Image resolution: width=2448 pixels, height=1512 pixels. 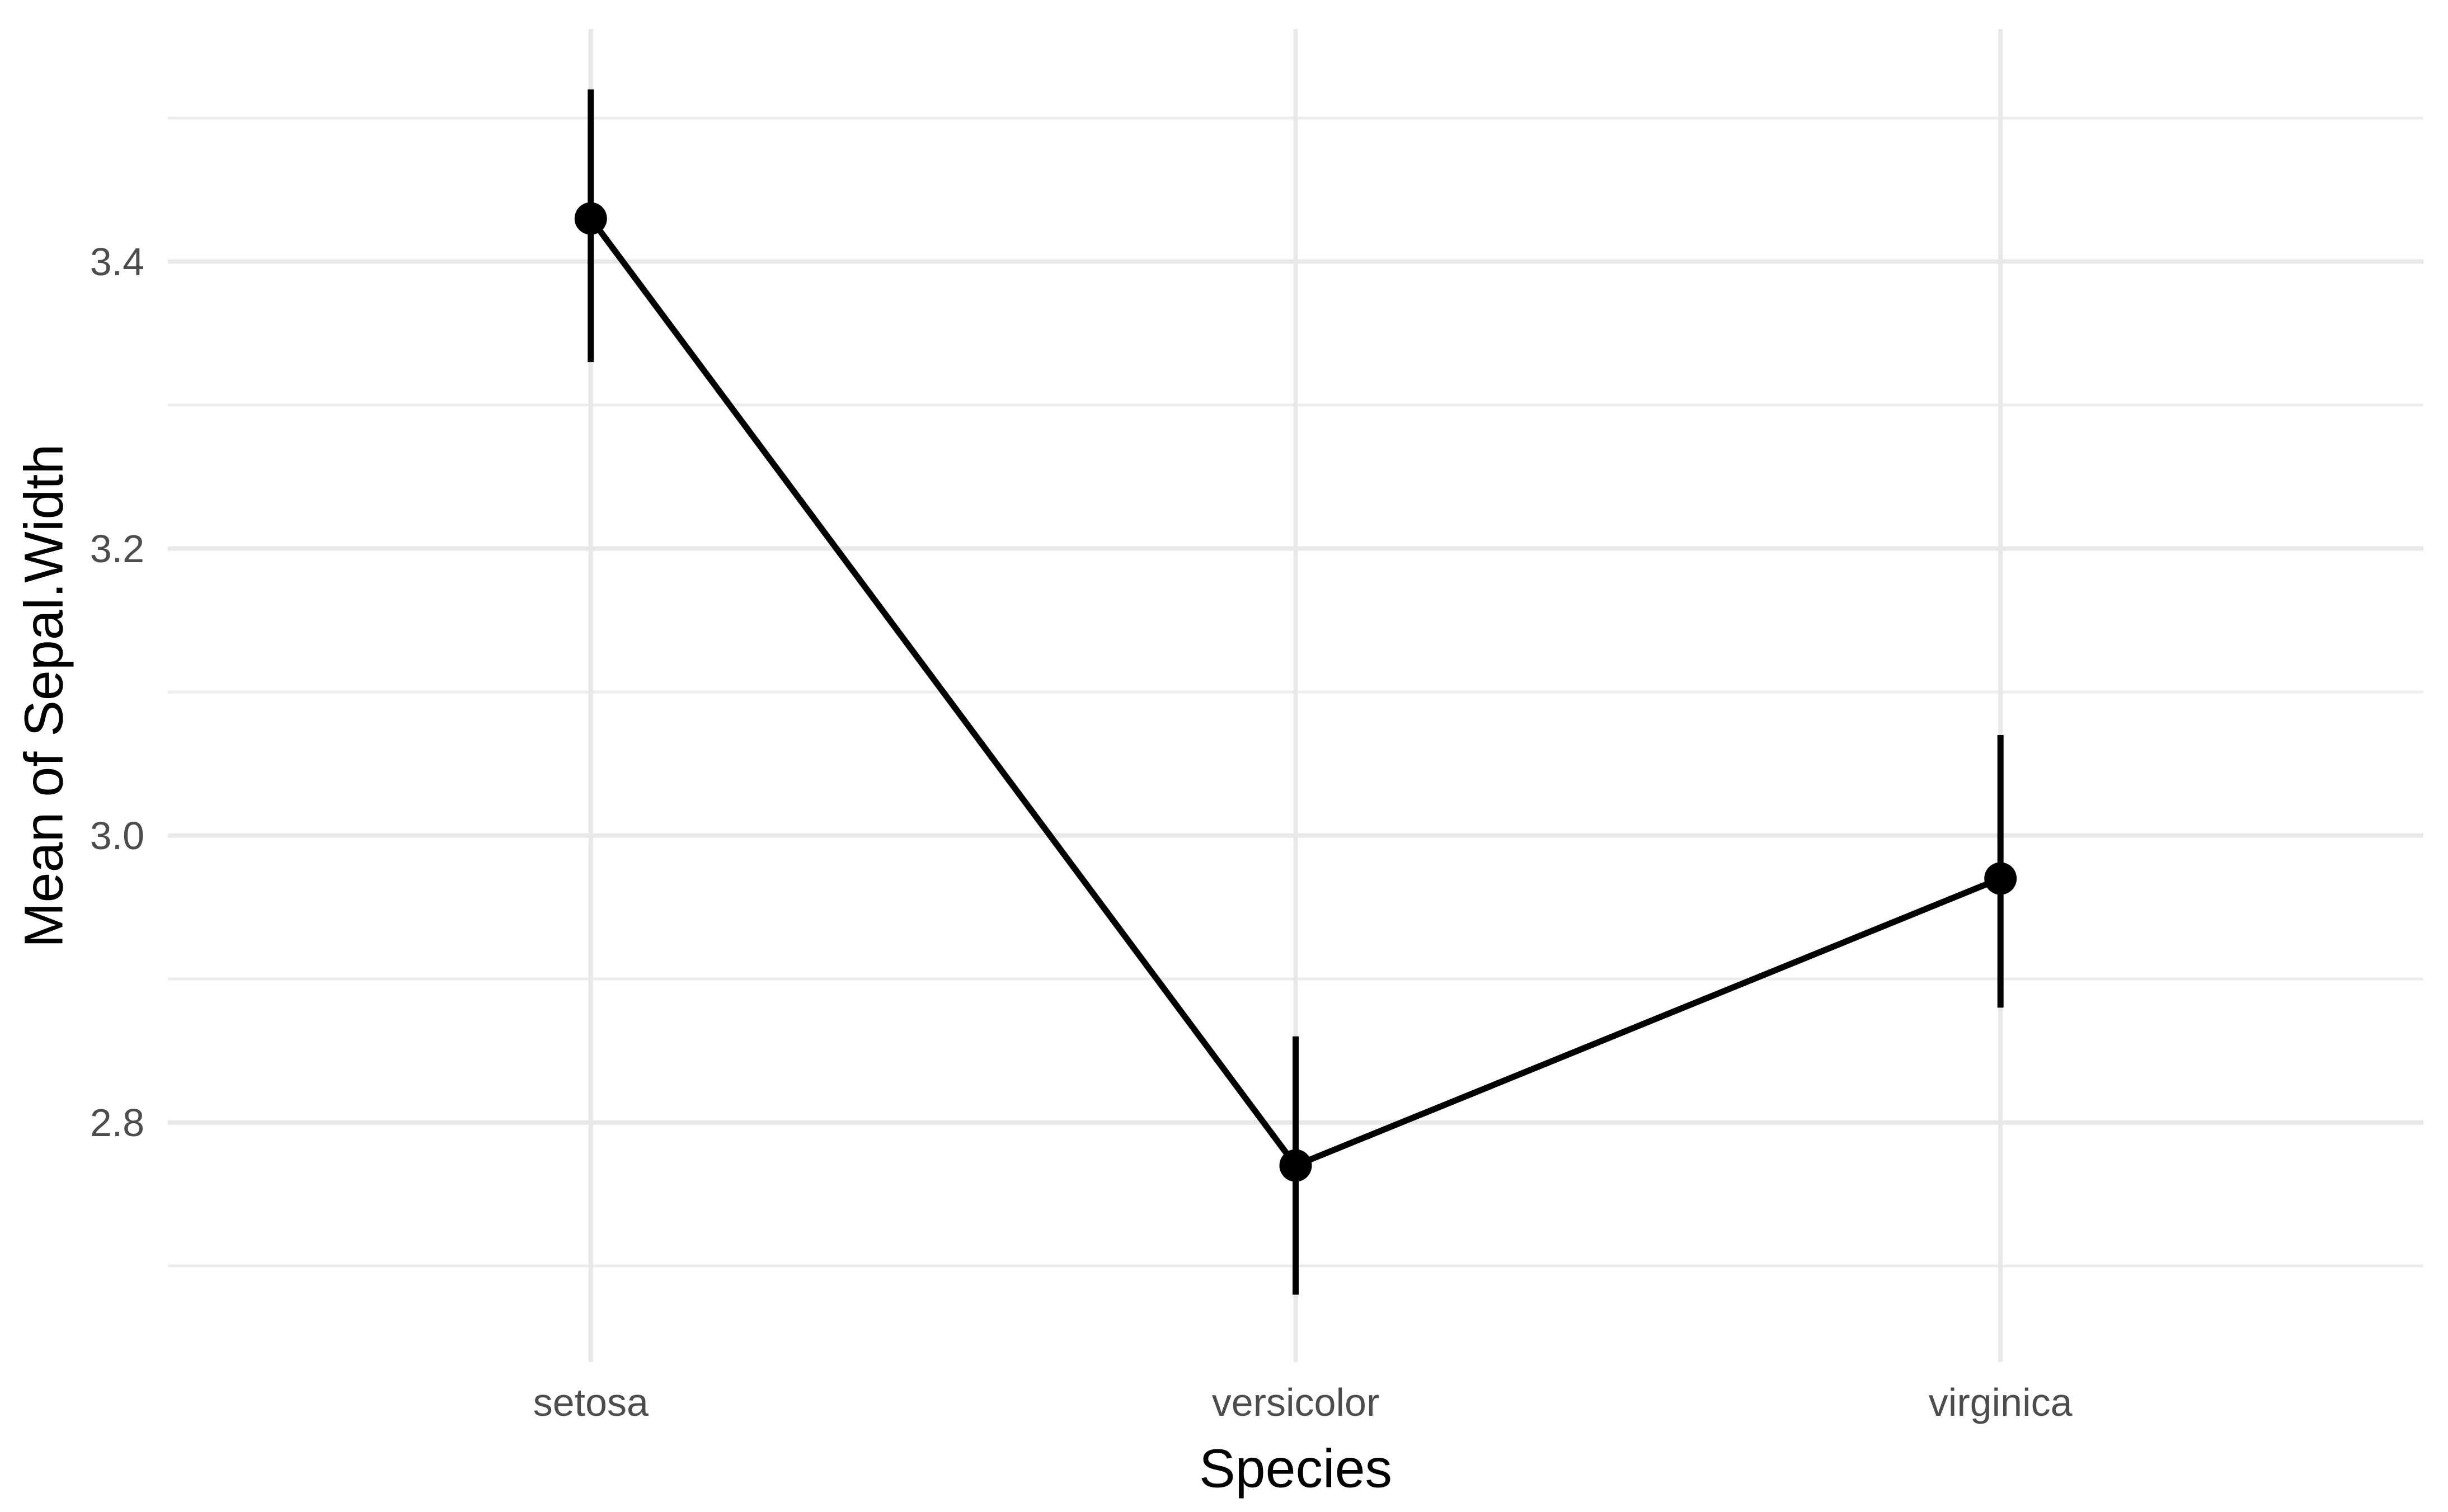 What do you see at coordinates (43, 696) in the screenshot?
I see `y-axis-title: Mean of Sepal.Width` at bounding box center [43, 696].